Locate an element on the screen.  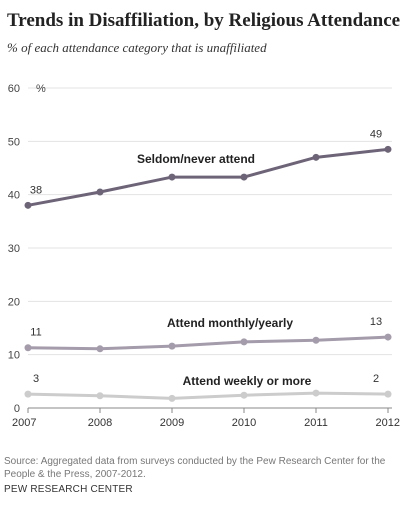
data-label: 38 is located at coordinates (36, 190).